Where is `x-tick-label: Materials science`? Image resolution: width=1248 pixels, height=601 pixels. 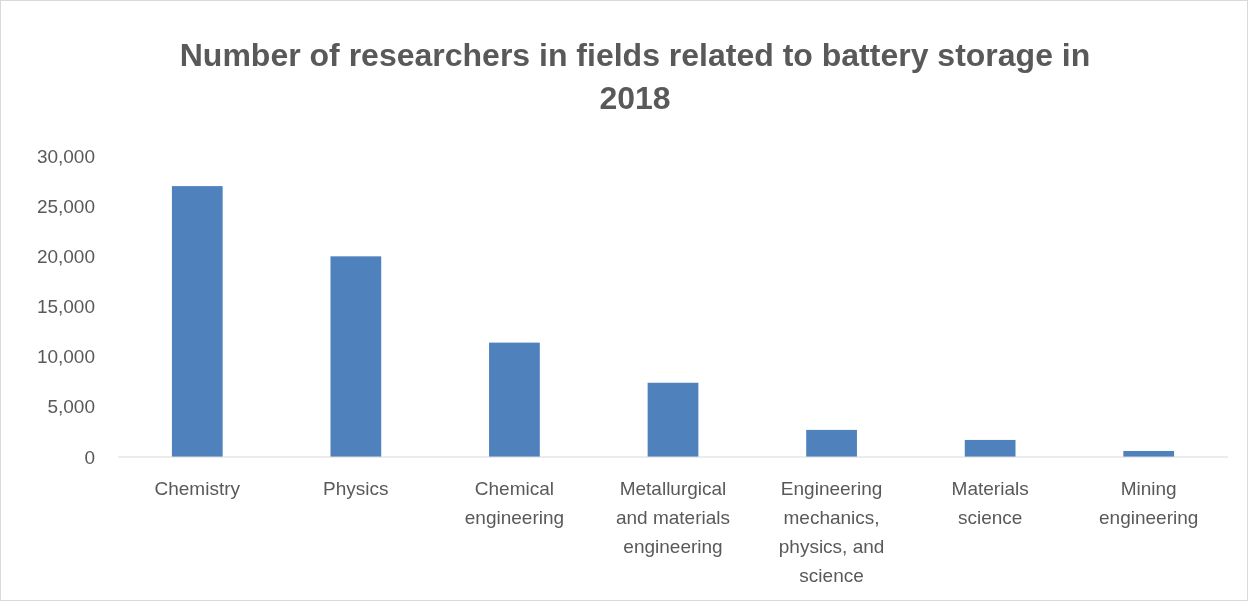 x-tick-label: Materials science is located at coordinates (990, 503).